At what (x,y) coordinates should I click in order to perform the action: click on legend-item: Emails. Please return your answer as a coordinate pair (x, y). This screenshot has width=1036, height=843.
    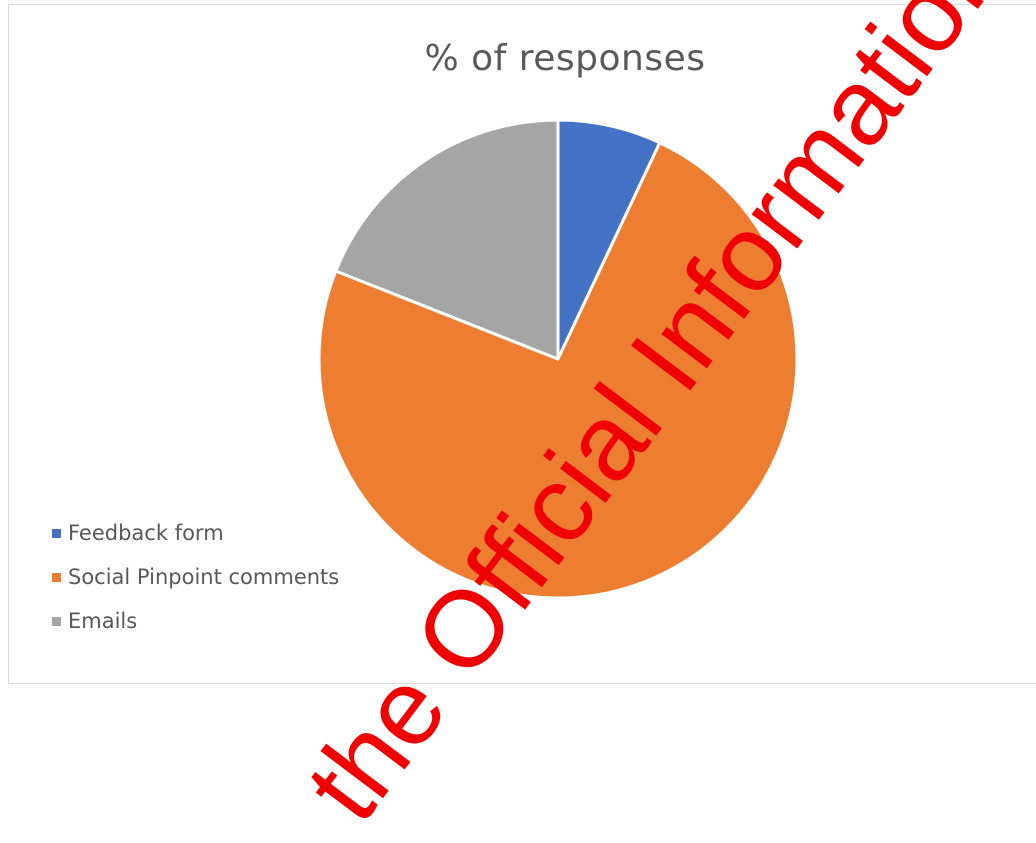
    Looking at the image, I should click on (195, 621).